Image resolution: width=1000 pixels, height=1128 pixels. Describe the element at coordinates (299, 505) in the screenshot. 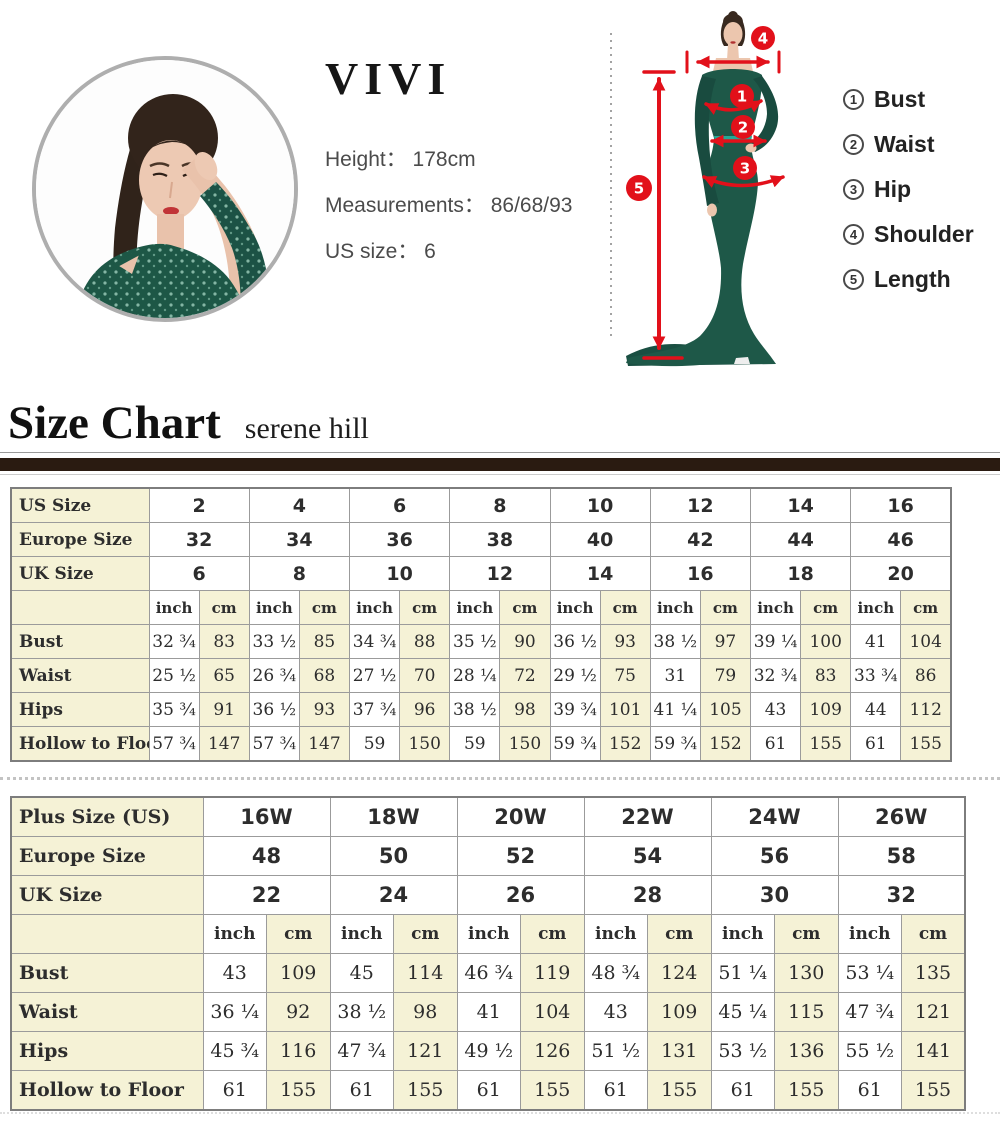

I see `size-value-cell: 4` at that location.